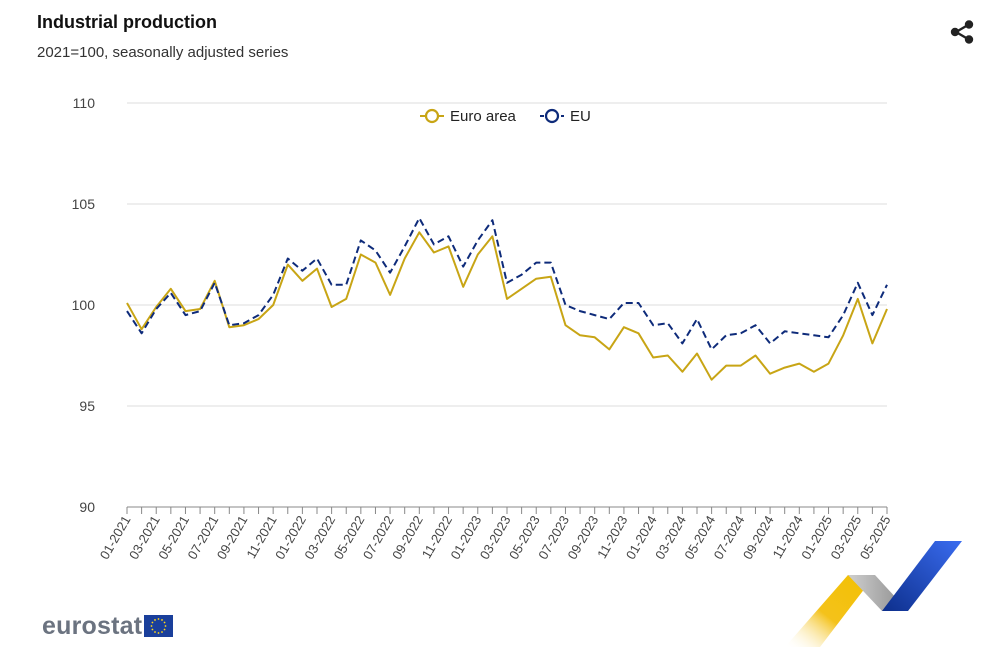 This screenshot has width=1000, height=671. I want to click on share-button, so click(962, 32).